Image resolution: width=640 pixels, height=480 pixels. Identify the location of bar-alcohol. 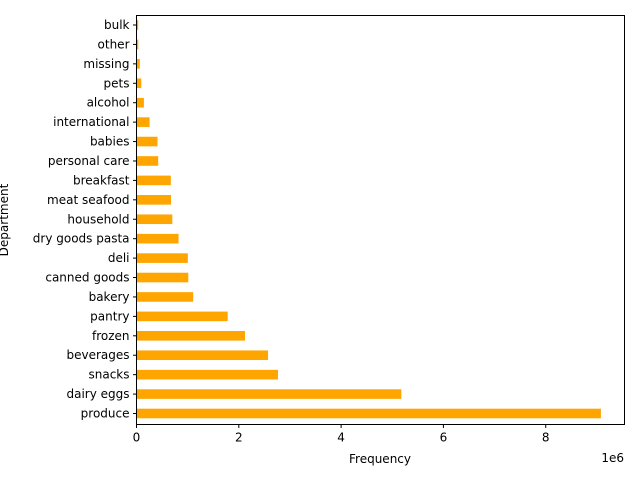
(140, 102).